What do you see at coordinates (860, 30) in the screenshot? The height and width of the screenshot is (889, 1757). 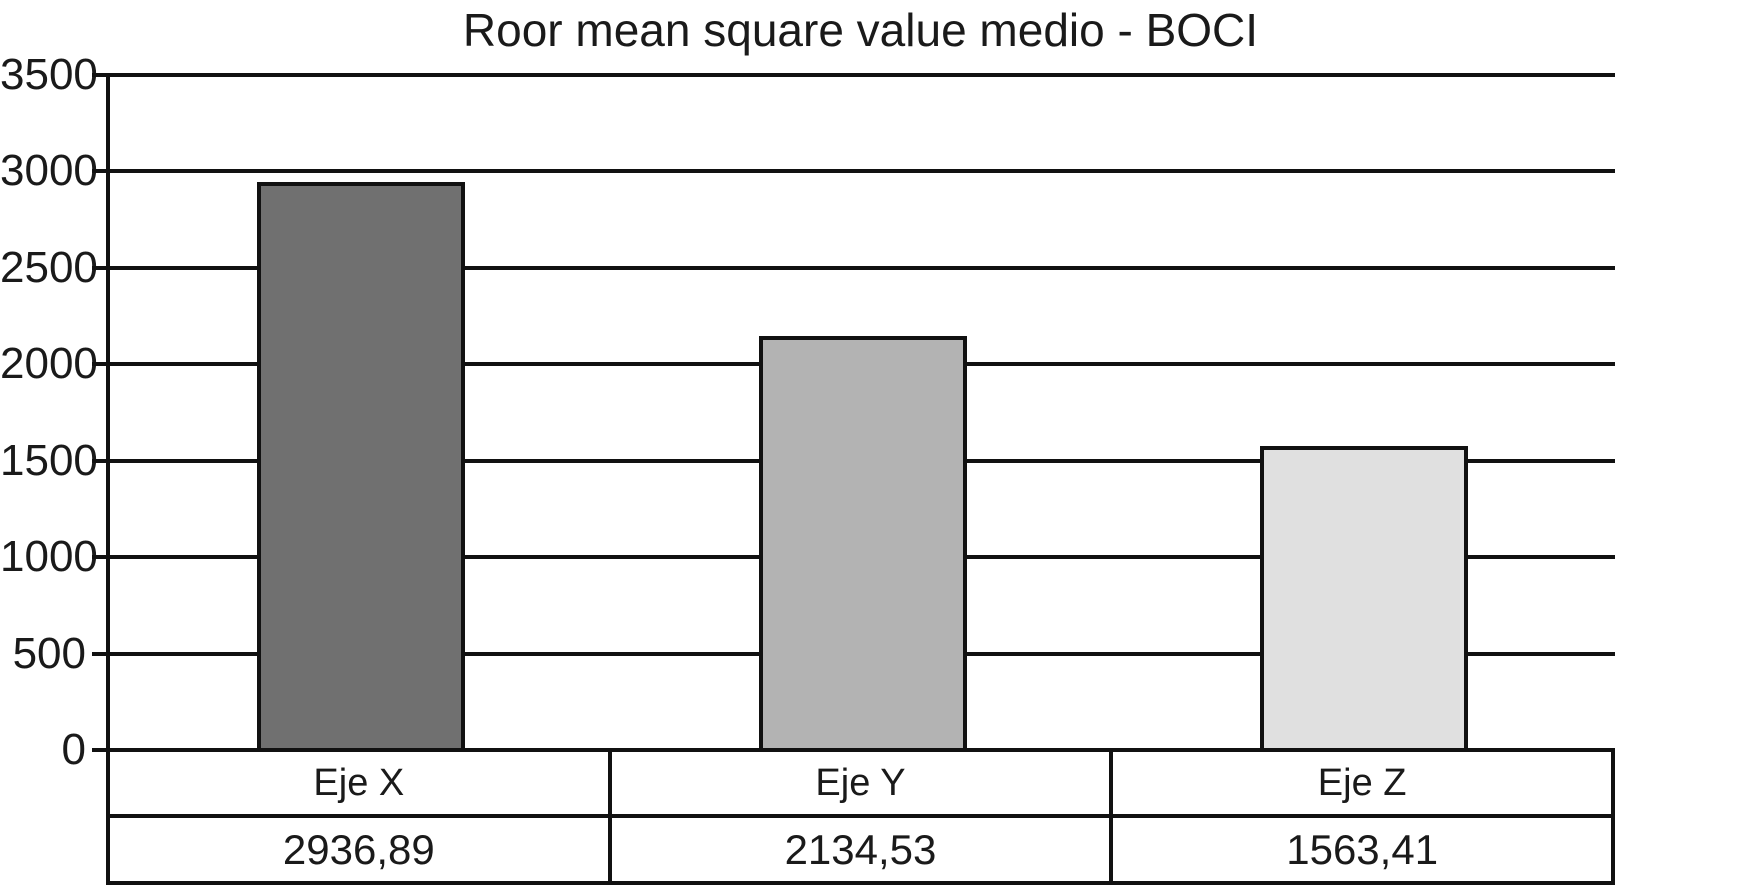 I see `chart-title: Roor mean square value medio - BOCI` at bounding box center [860, 30].